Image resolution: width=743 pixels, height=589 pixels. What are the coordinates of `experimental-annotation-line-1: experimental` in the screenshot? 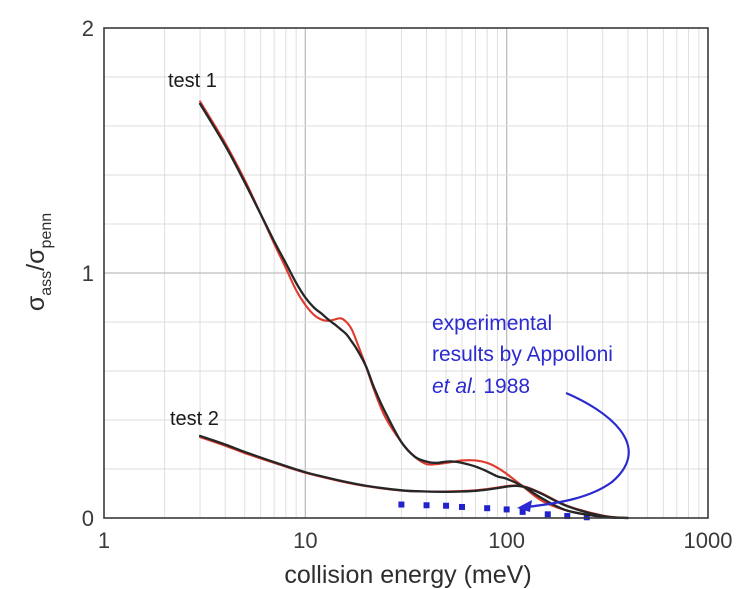 It's located at (492, 323).